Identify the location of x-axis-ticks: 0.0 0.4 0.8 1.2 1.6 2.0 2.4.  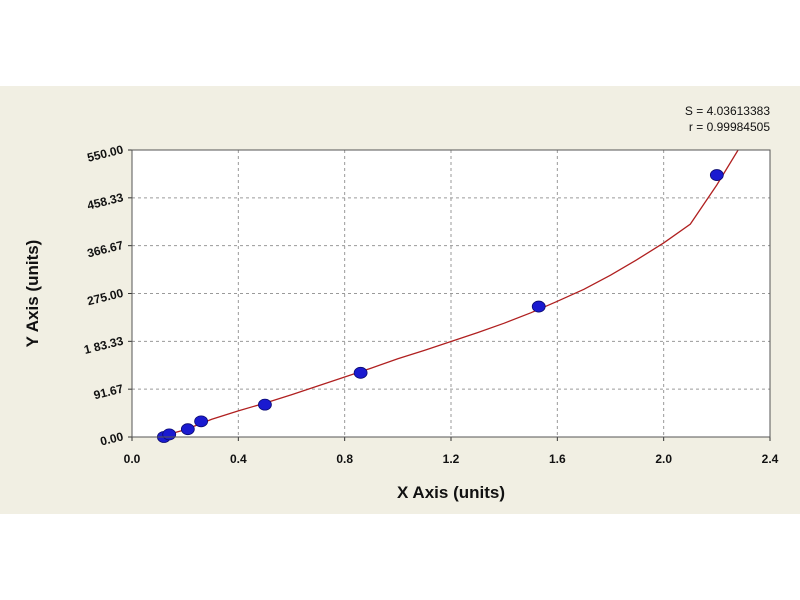
(451, 451).